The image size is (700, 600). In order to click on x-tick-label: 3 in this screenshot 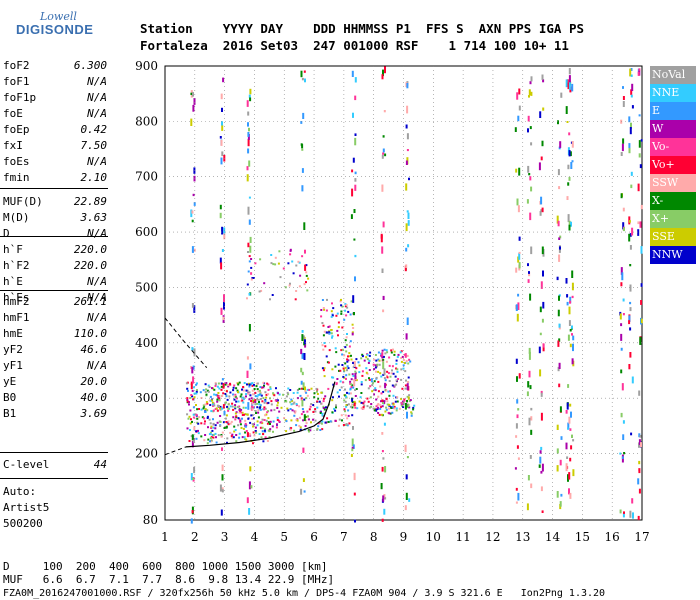, I will do `click(225, 537)`.